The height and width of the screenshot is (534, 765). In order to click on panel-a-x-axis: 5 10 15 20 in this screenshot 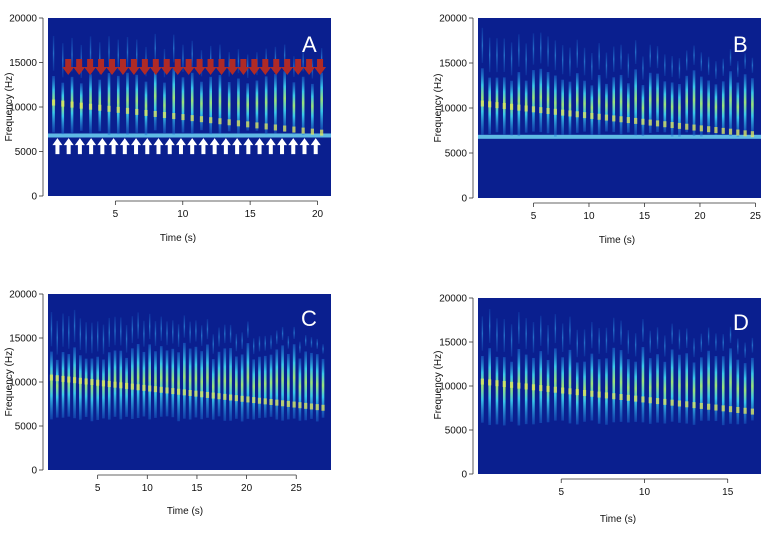, I will do `click(218, 210)`.